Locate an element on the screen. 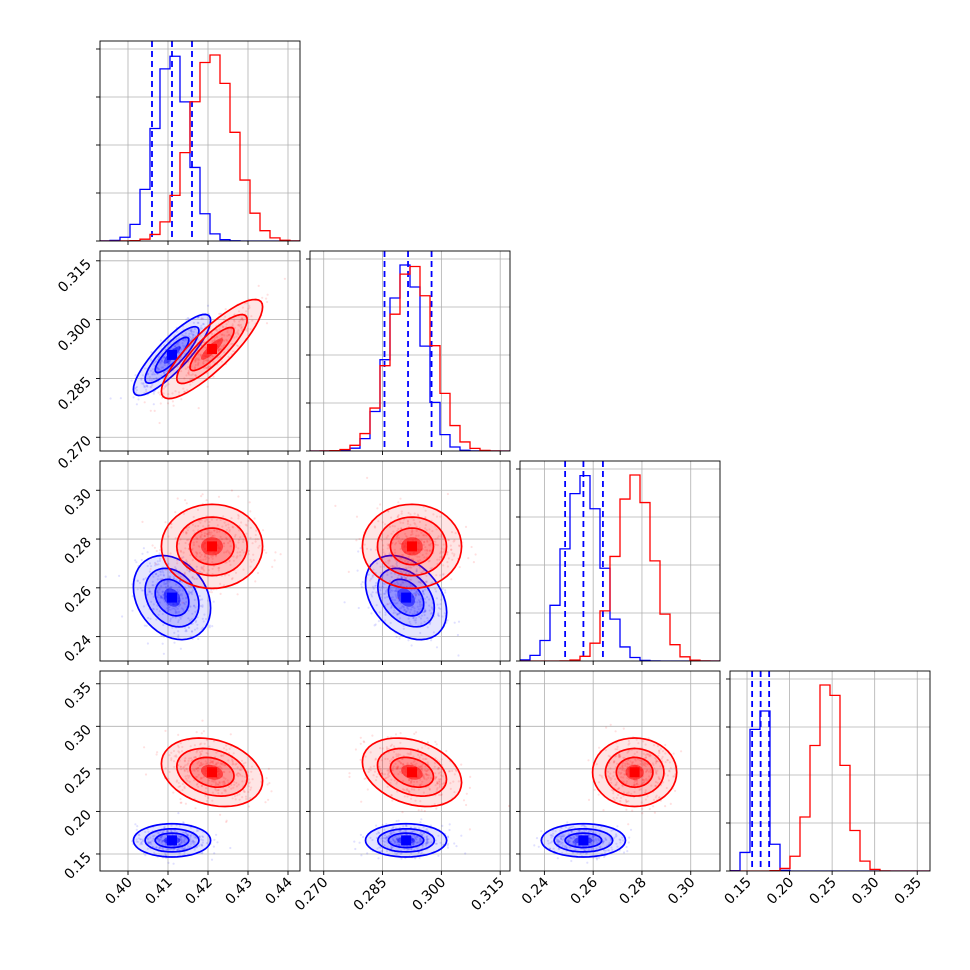 Image resolution: width=970 pixels, height=970 pixels. panel-content is located at coordinates (620, 561).